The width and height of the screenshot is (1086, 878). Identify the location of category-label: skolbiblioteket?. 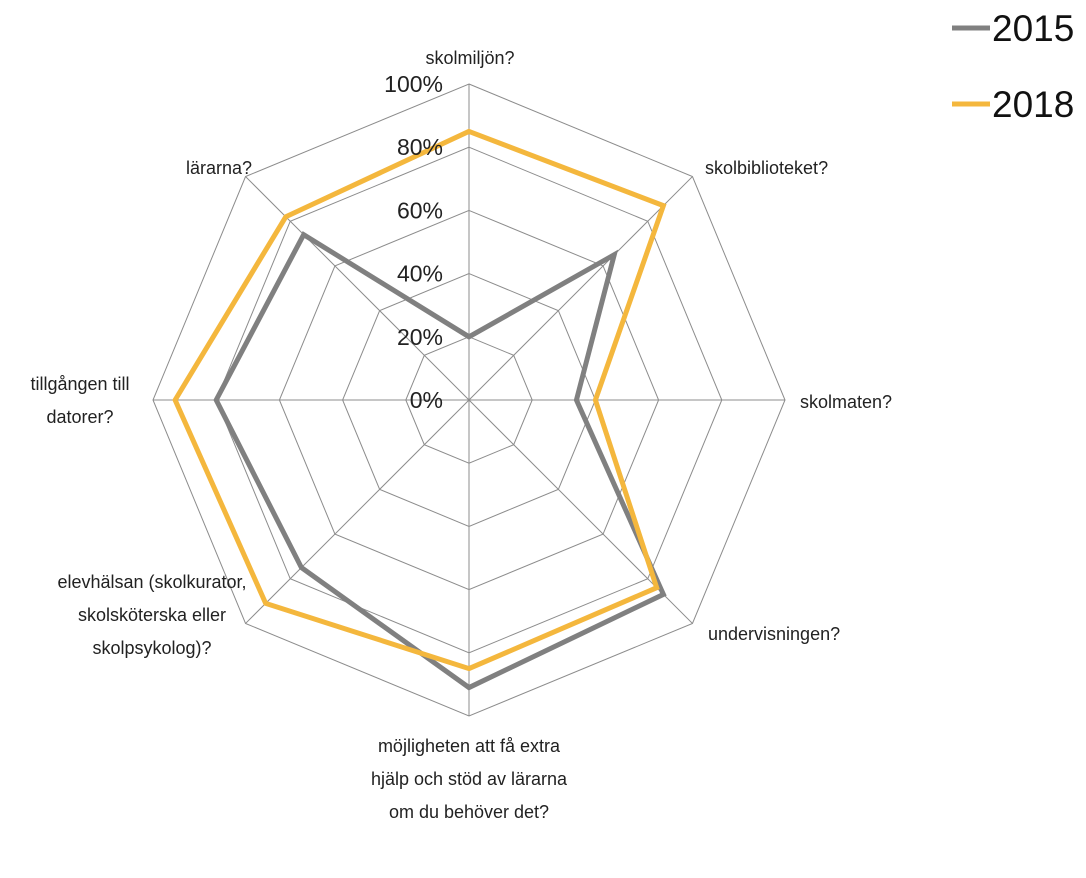
(767, 168).